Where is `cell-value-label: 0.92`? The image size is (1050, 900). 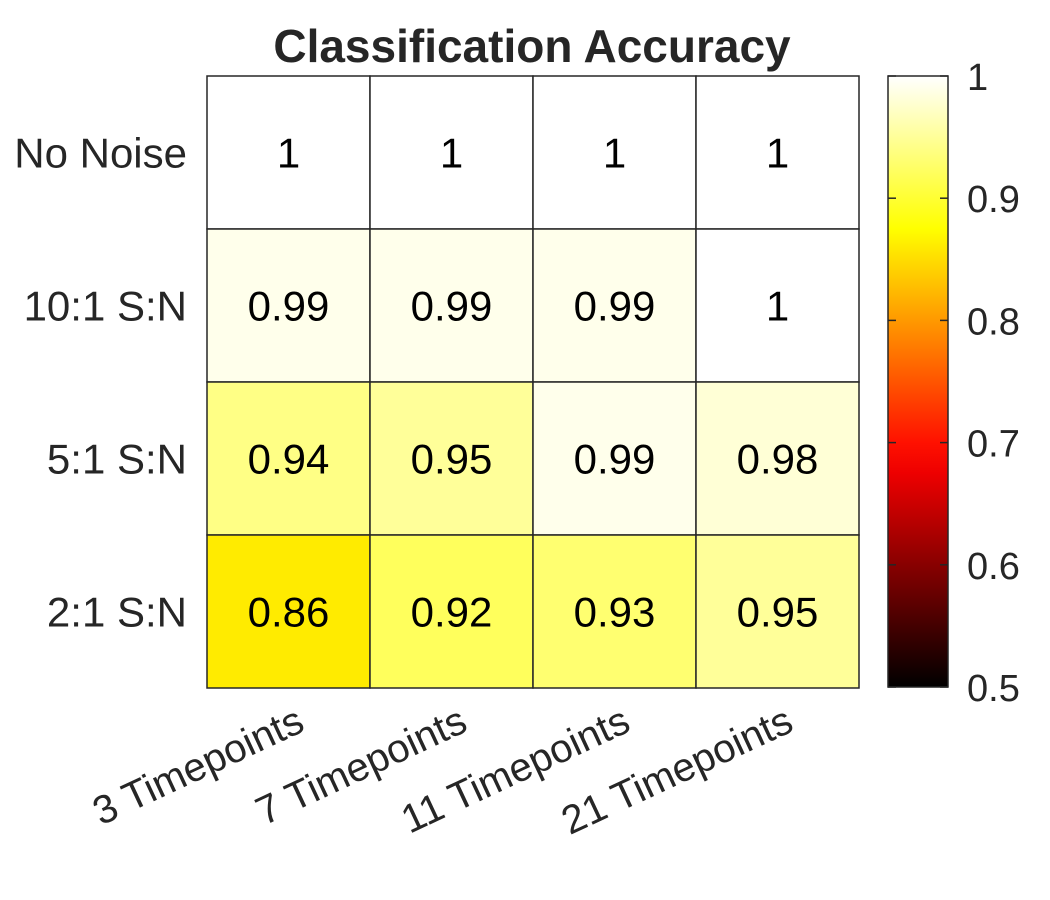 cell-value-label: 0.92 is located at coordinates (452, 612).